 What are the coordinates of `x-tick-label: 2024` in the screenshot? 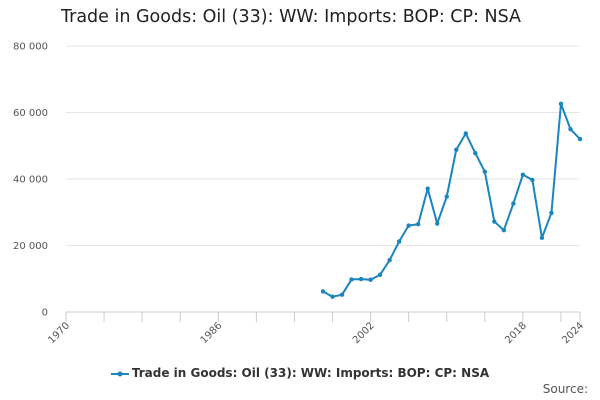 It's located at (573, 333).